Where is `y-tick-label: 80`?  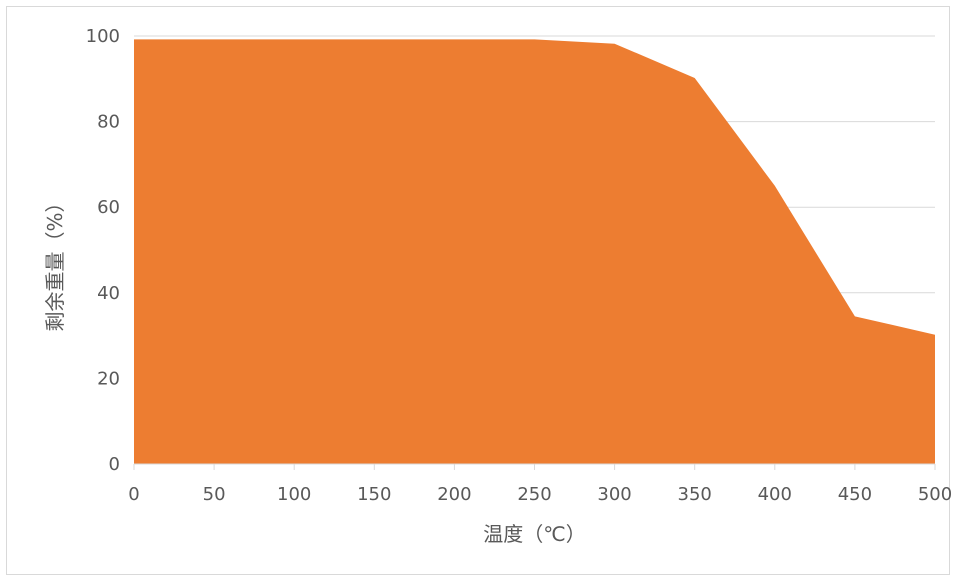 y-tick-label: 80 is located at coordinates (108, 122).